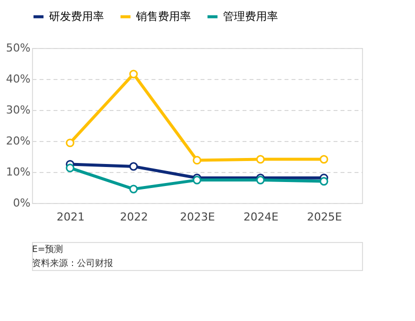 The width and height of the screenshot is (415, 321). I want to click on text: E=预测, so click(48, 249).